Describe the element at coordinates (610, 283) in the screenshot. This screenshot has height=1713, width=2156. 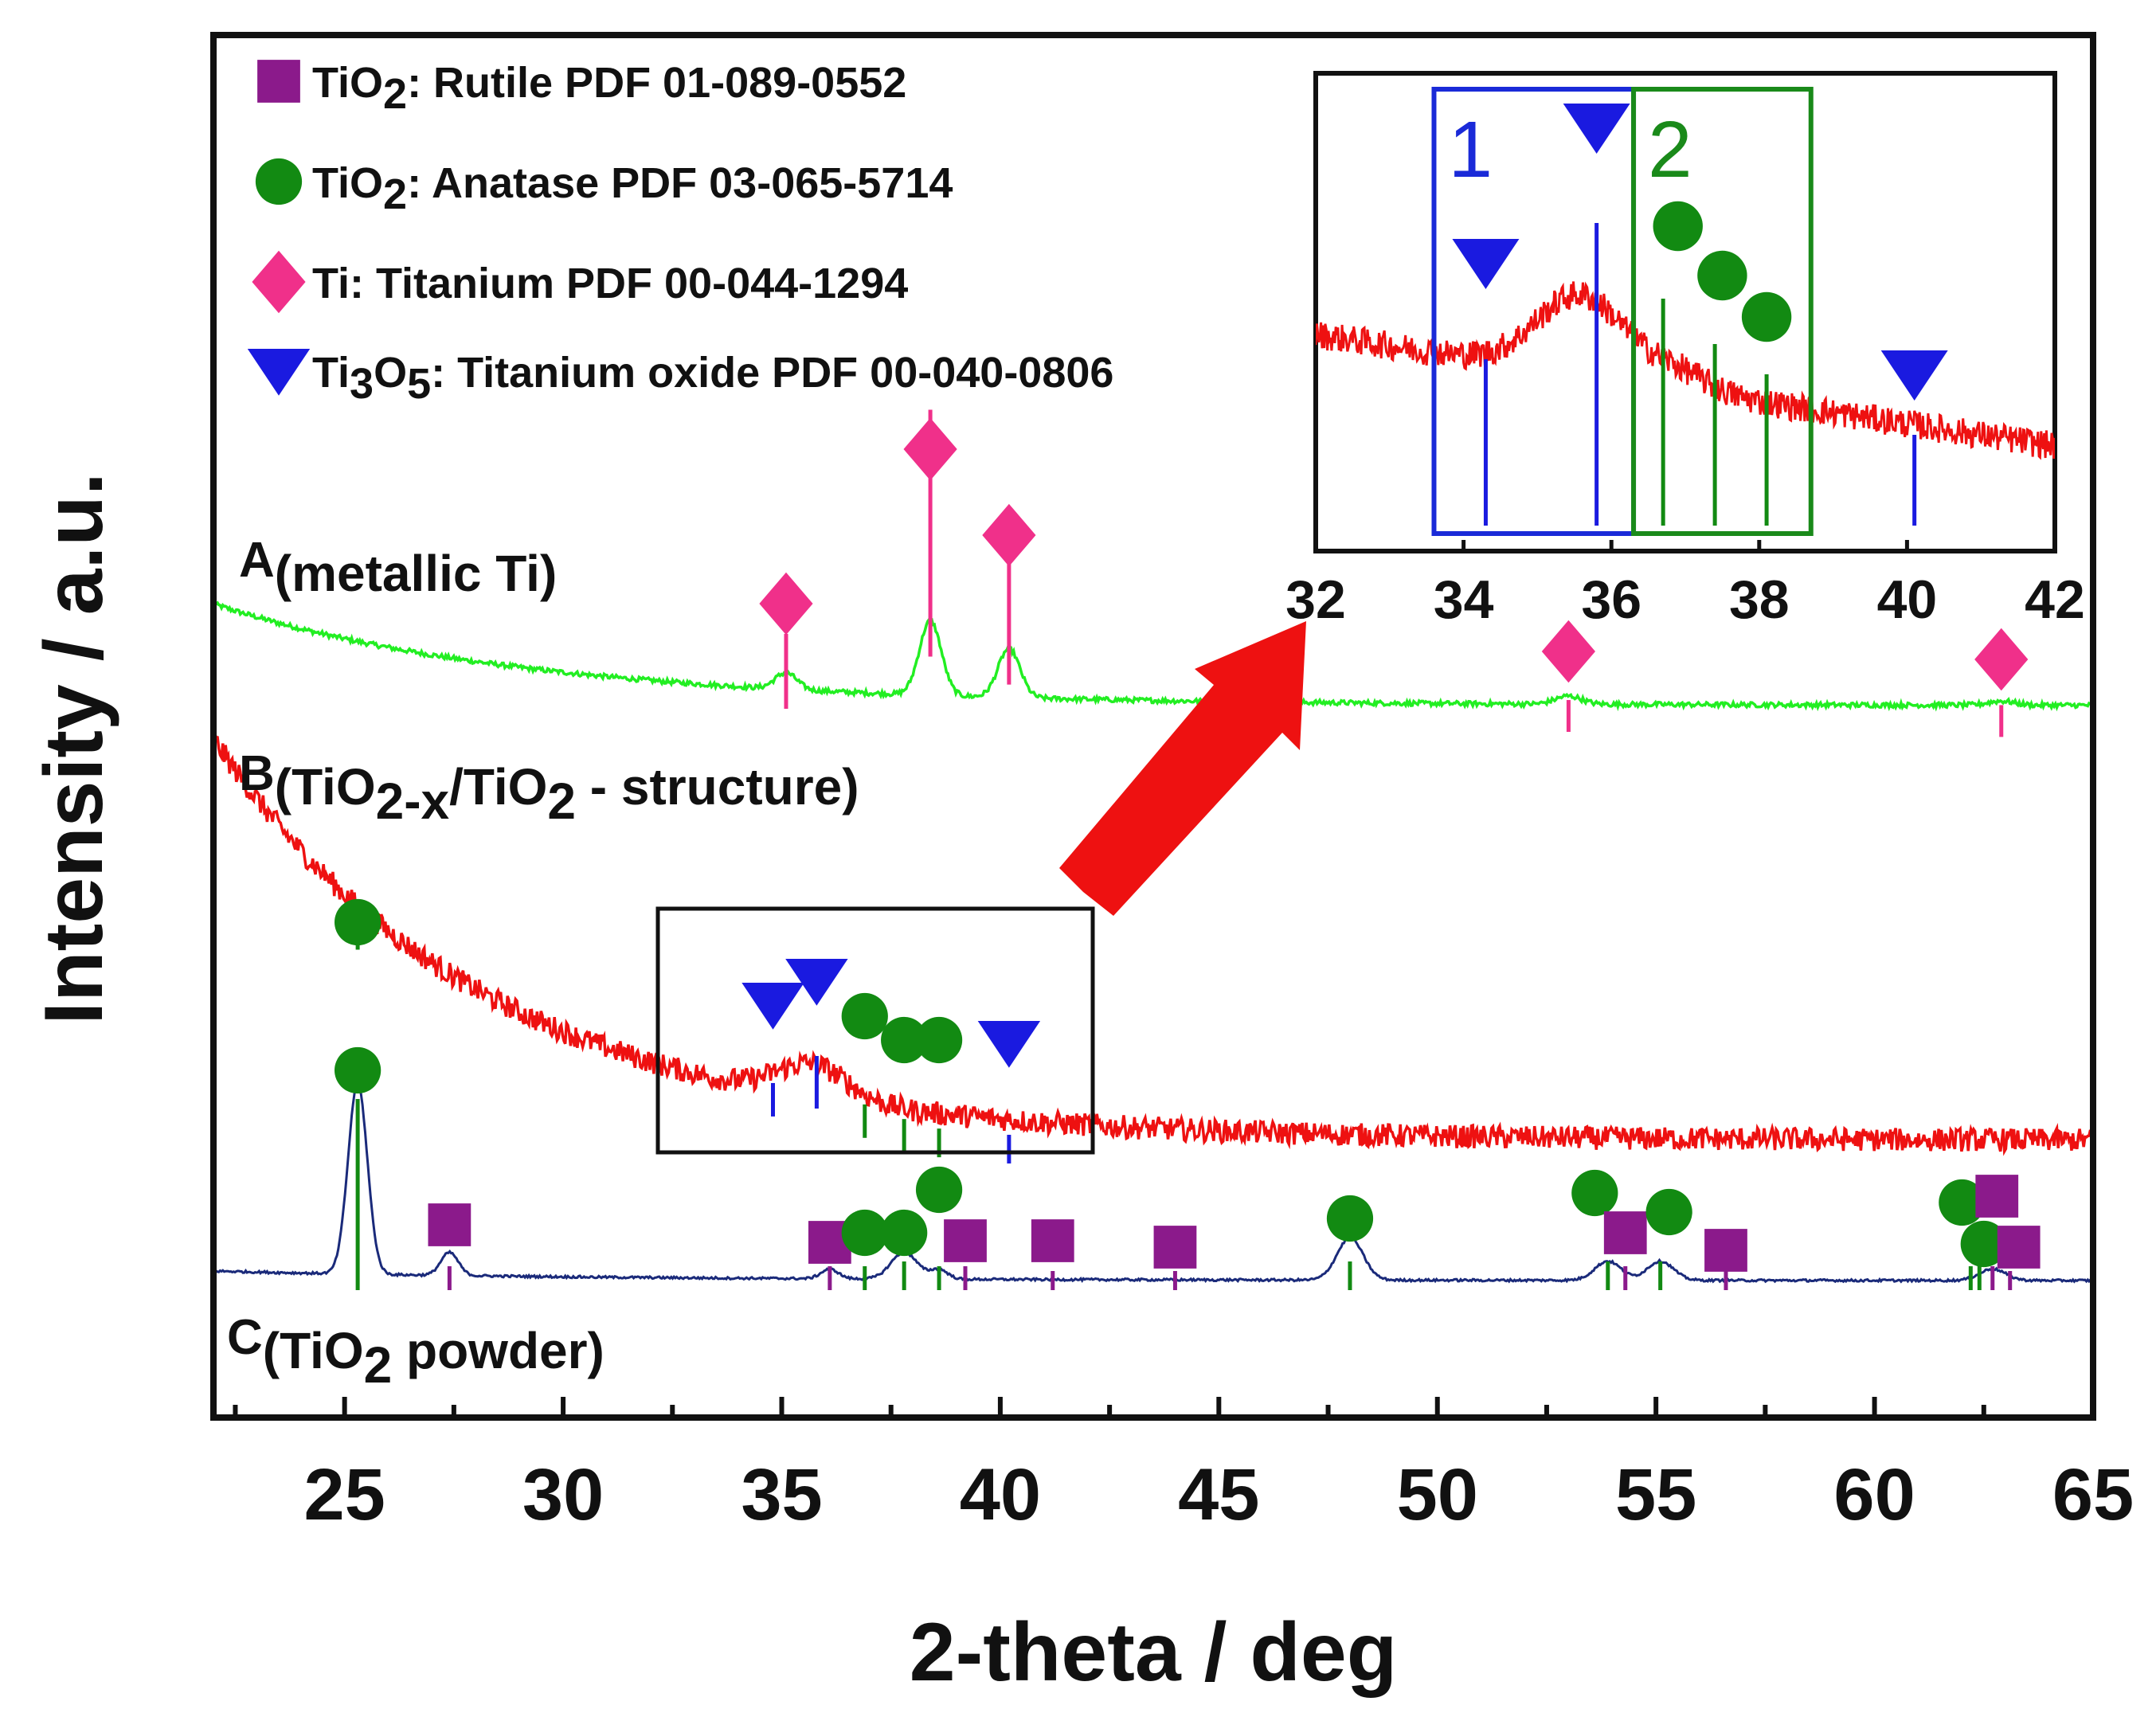
I see `legend-entry-diamond: Ti: Titanium PDF 00-044-1294` at that location.